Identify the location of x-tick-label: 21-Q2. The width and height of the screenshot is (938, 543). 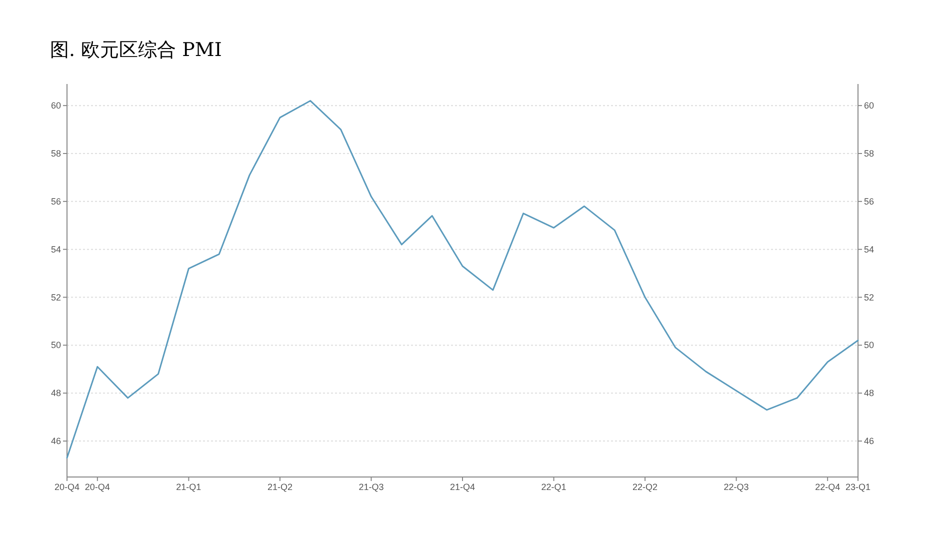
(279, 487).